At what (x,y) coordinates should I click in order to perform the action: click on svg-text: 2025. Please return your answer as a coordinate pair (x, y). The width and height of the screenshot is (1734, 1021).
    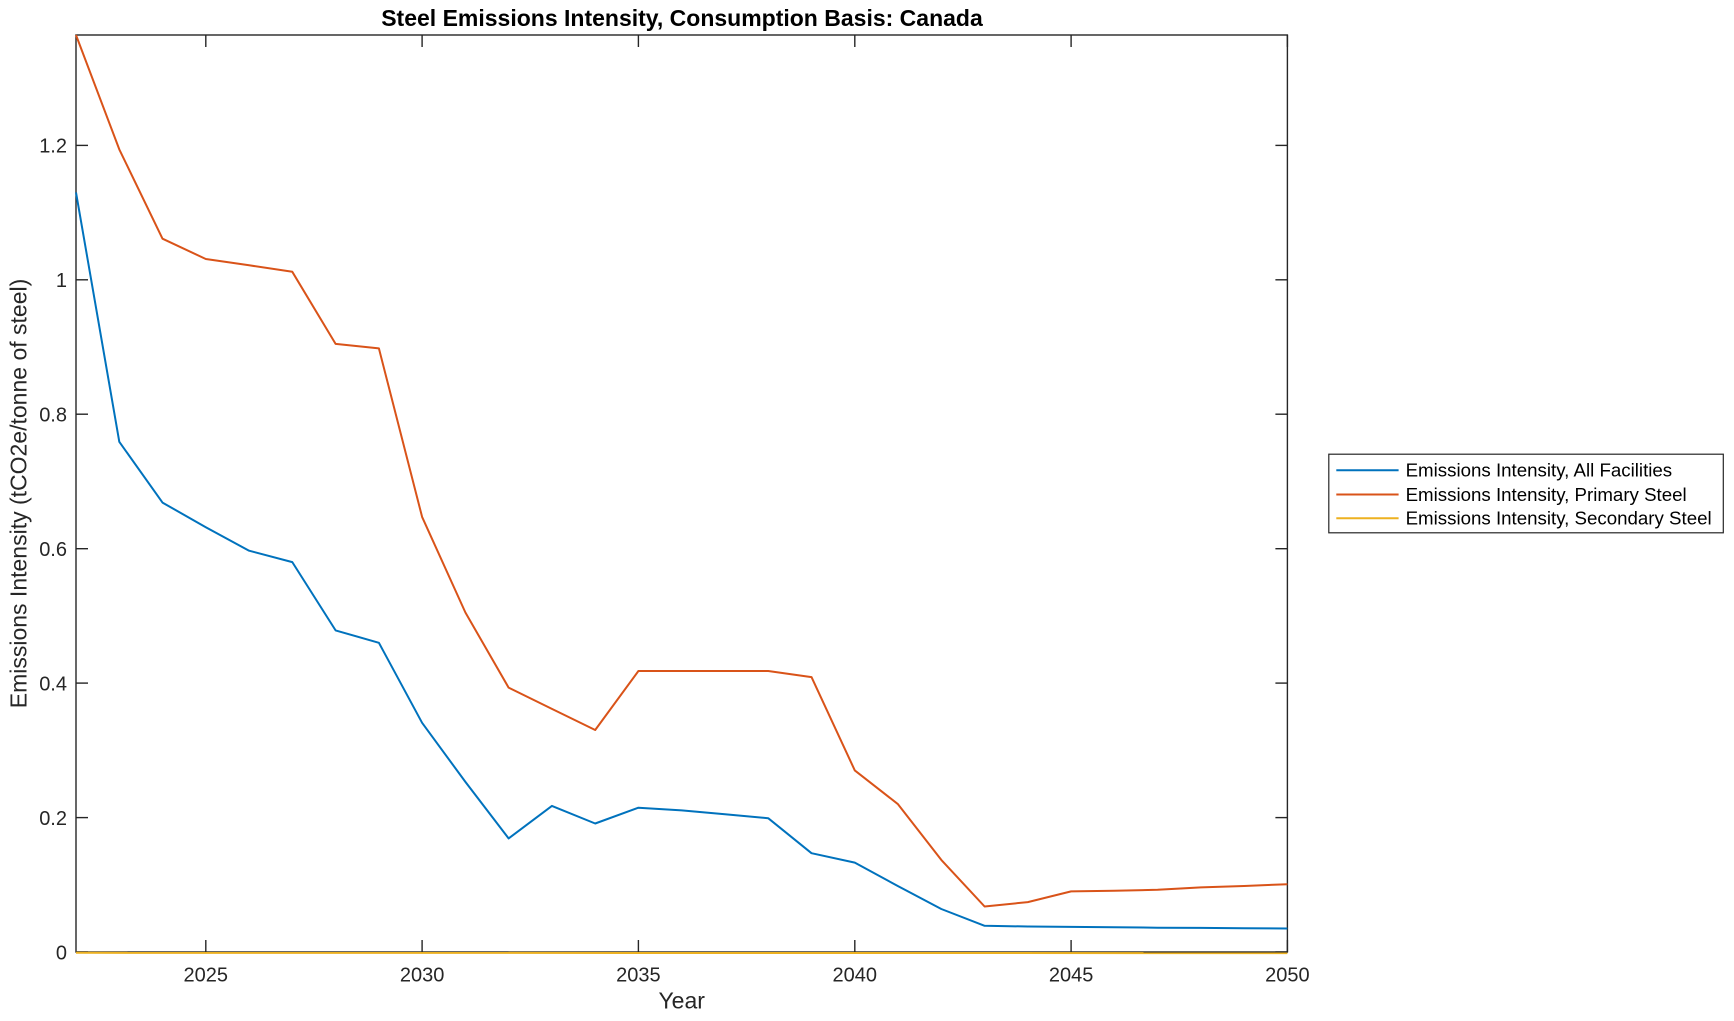
    Looking at the image, I should click on (206, 976).